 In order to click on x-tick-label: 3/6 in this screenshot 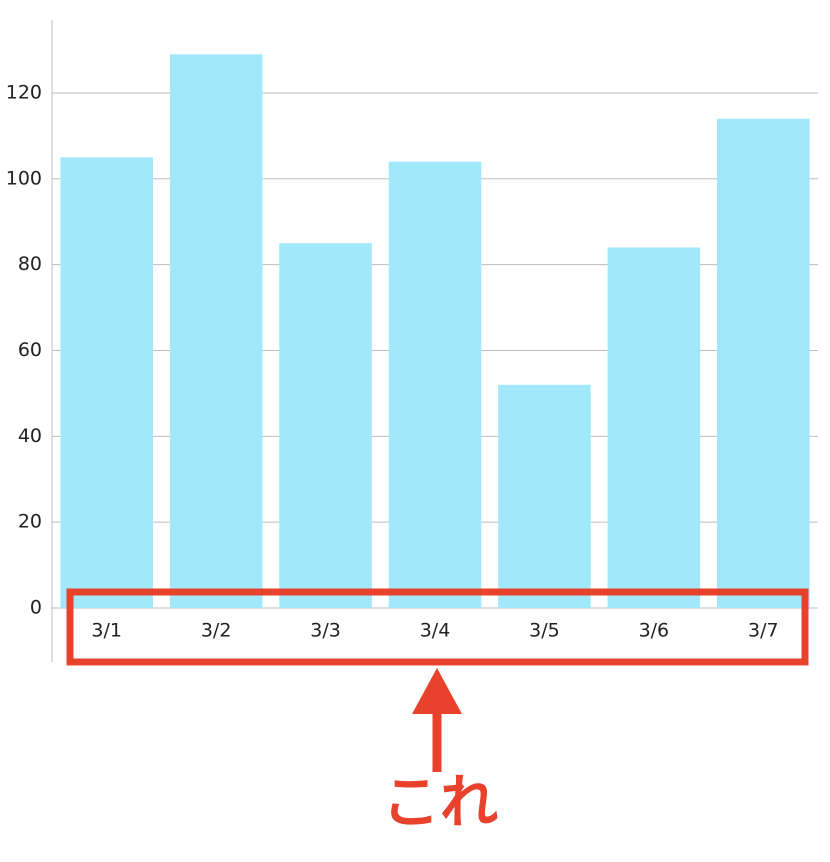, I will do `click(654, 631)`.